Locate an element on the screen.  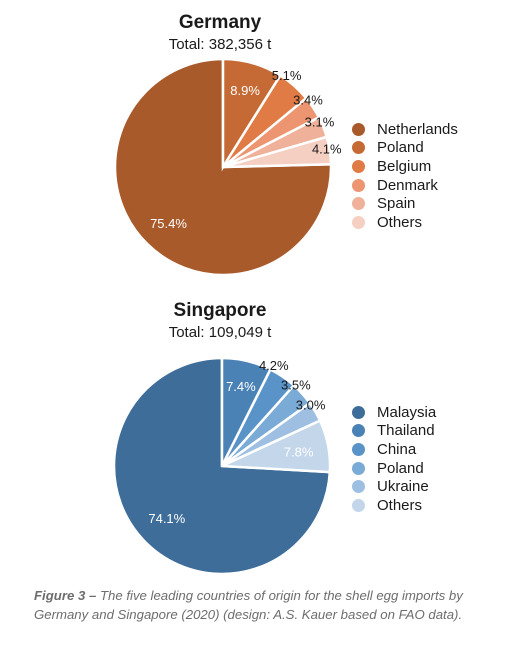
legend-item: Thailand is located at coordinates (394, 431).